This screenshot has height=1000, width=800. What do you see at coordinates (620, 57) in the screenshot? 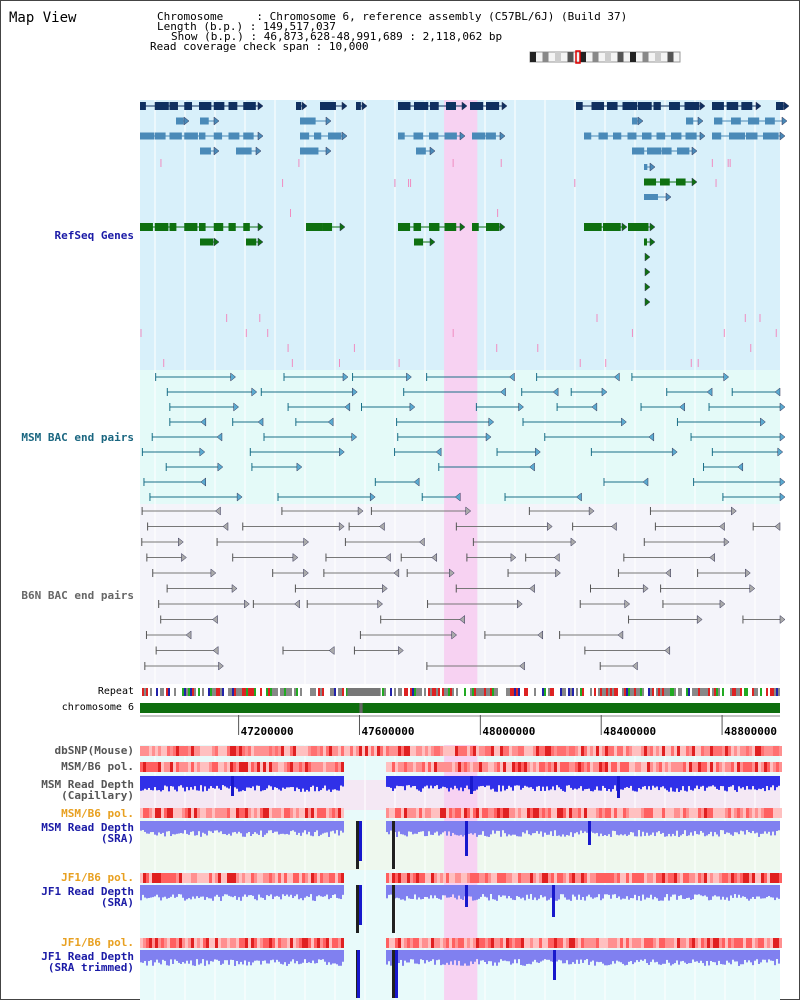
I see `ideogram-band` at bounding box center [620, 57].